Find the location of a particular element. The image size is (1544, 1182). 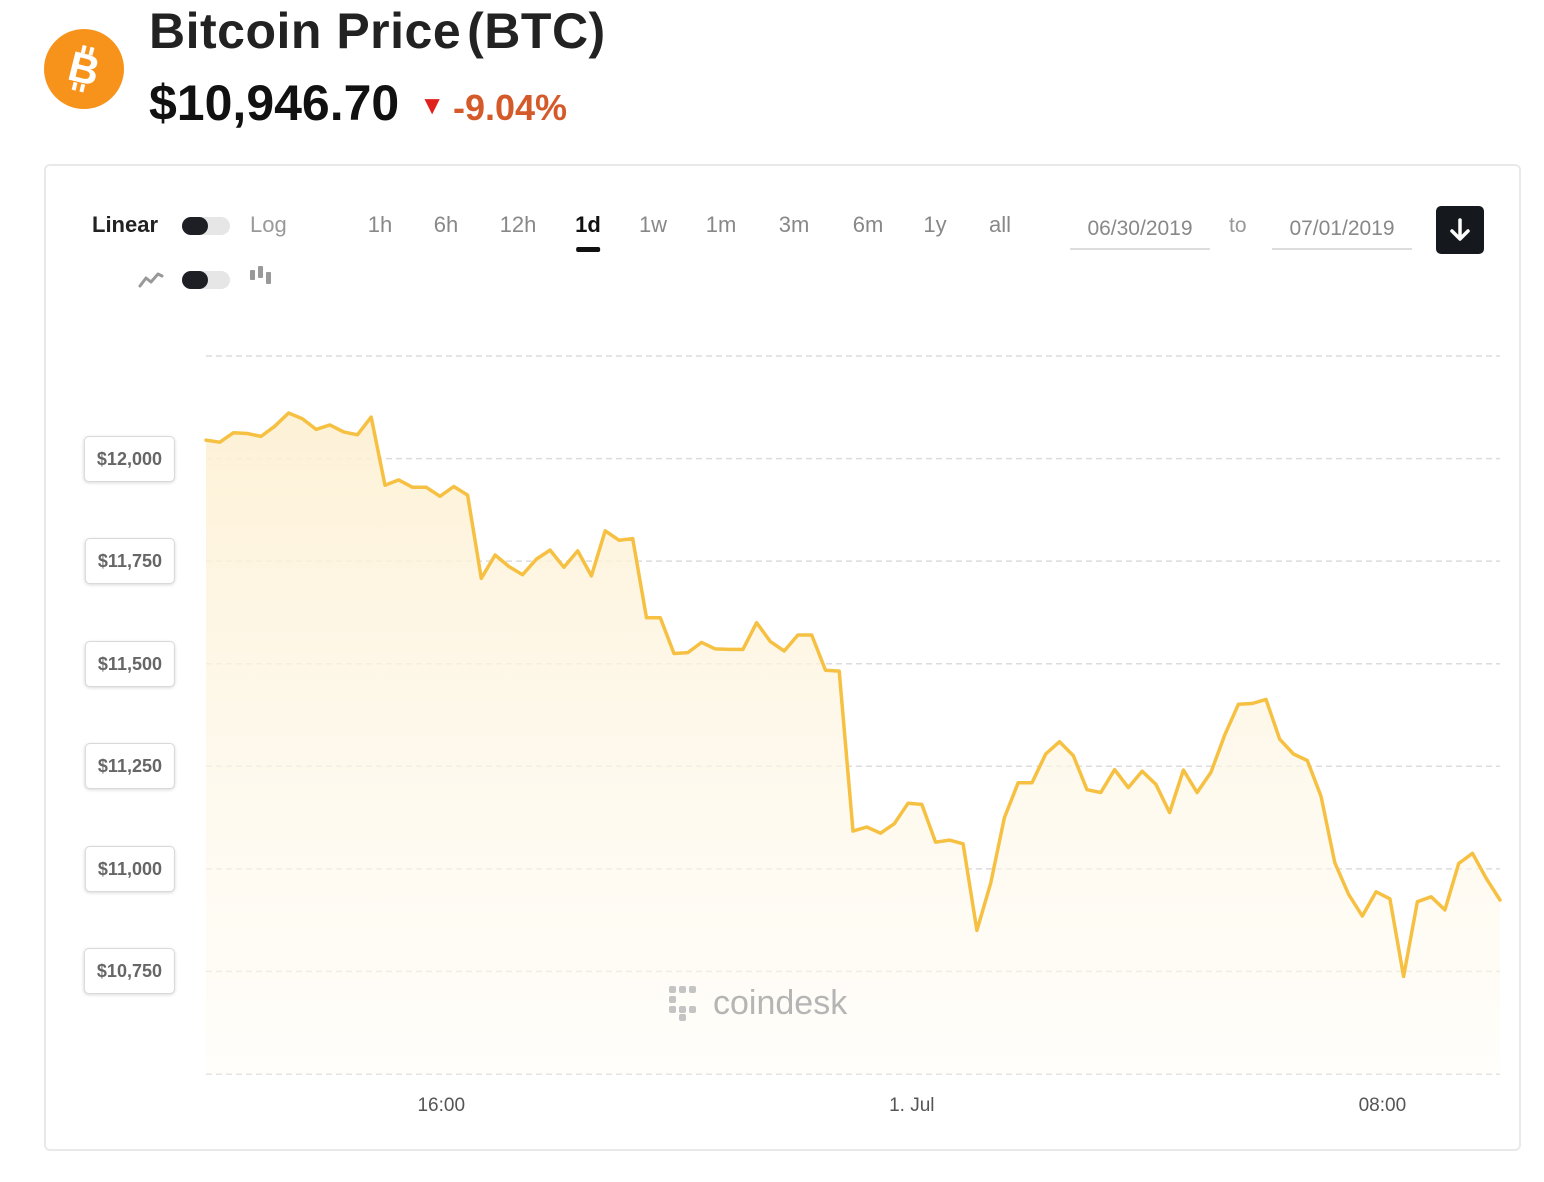

bitcoin-logo-icon: B is located at coordinates (84, 69).